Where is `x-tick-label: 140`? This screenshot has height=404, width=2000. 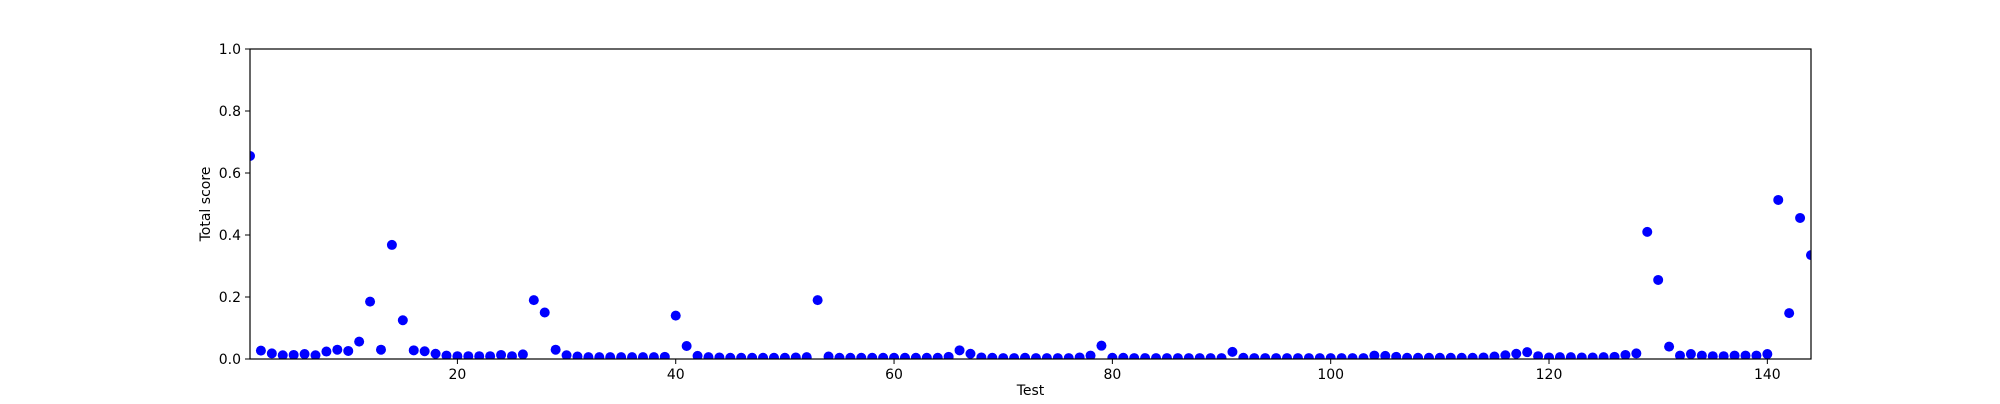
x-tick-label: 140 is located at coordinates (1767, 375).